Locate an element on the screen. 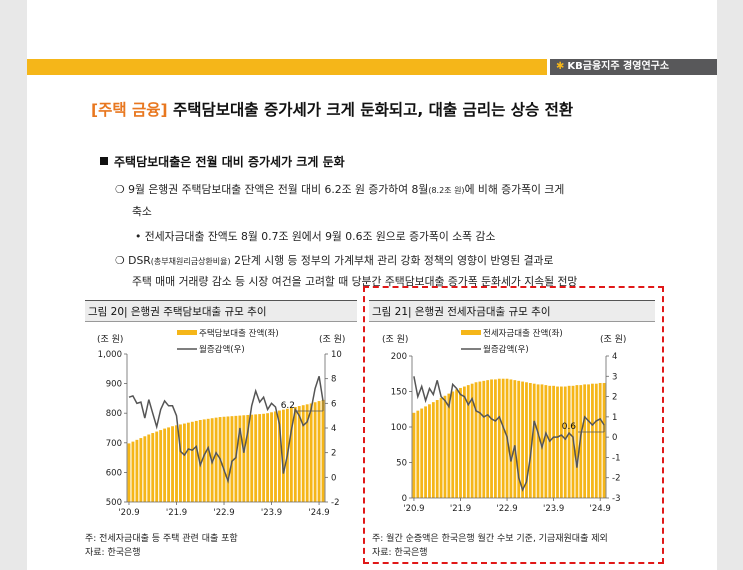  brand-label: KB금융지주 경영연구소 is located at coordinates (618, 66).